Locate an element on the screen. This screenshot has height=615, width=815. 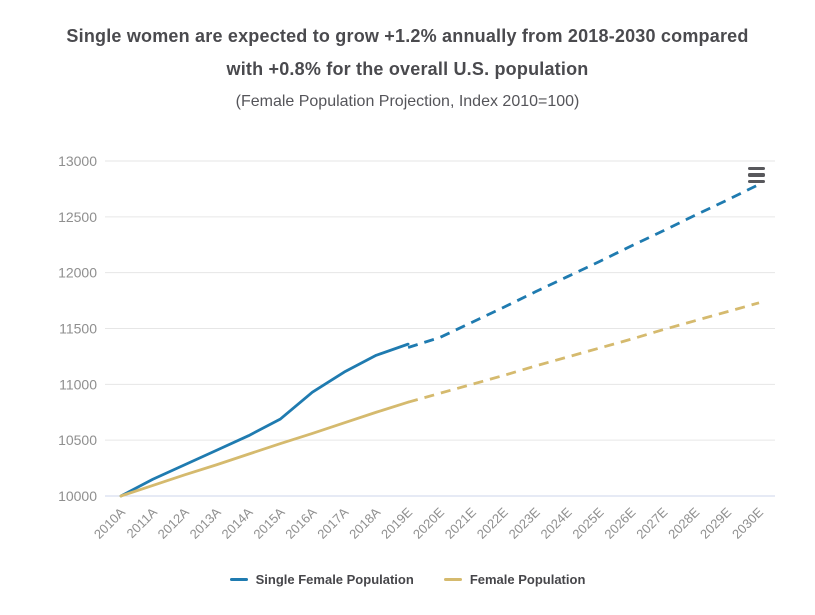
export-menu-button is located at coordinates (757, 175).